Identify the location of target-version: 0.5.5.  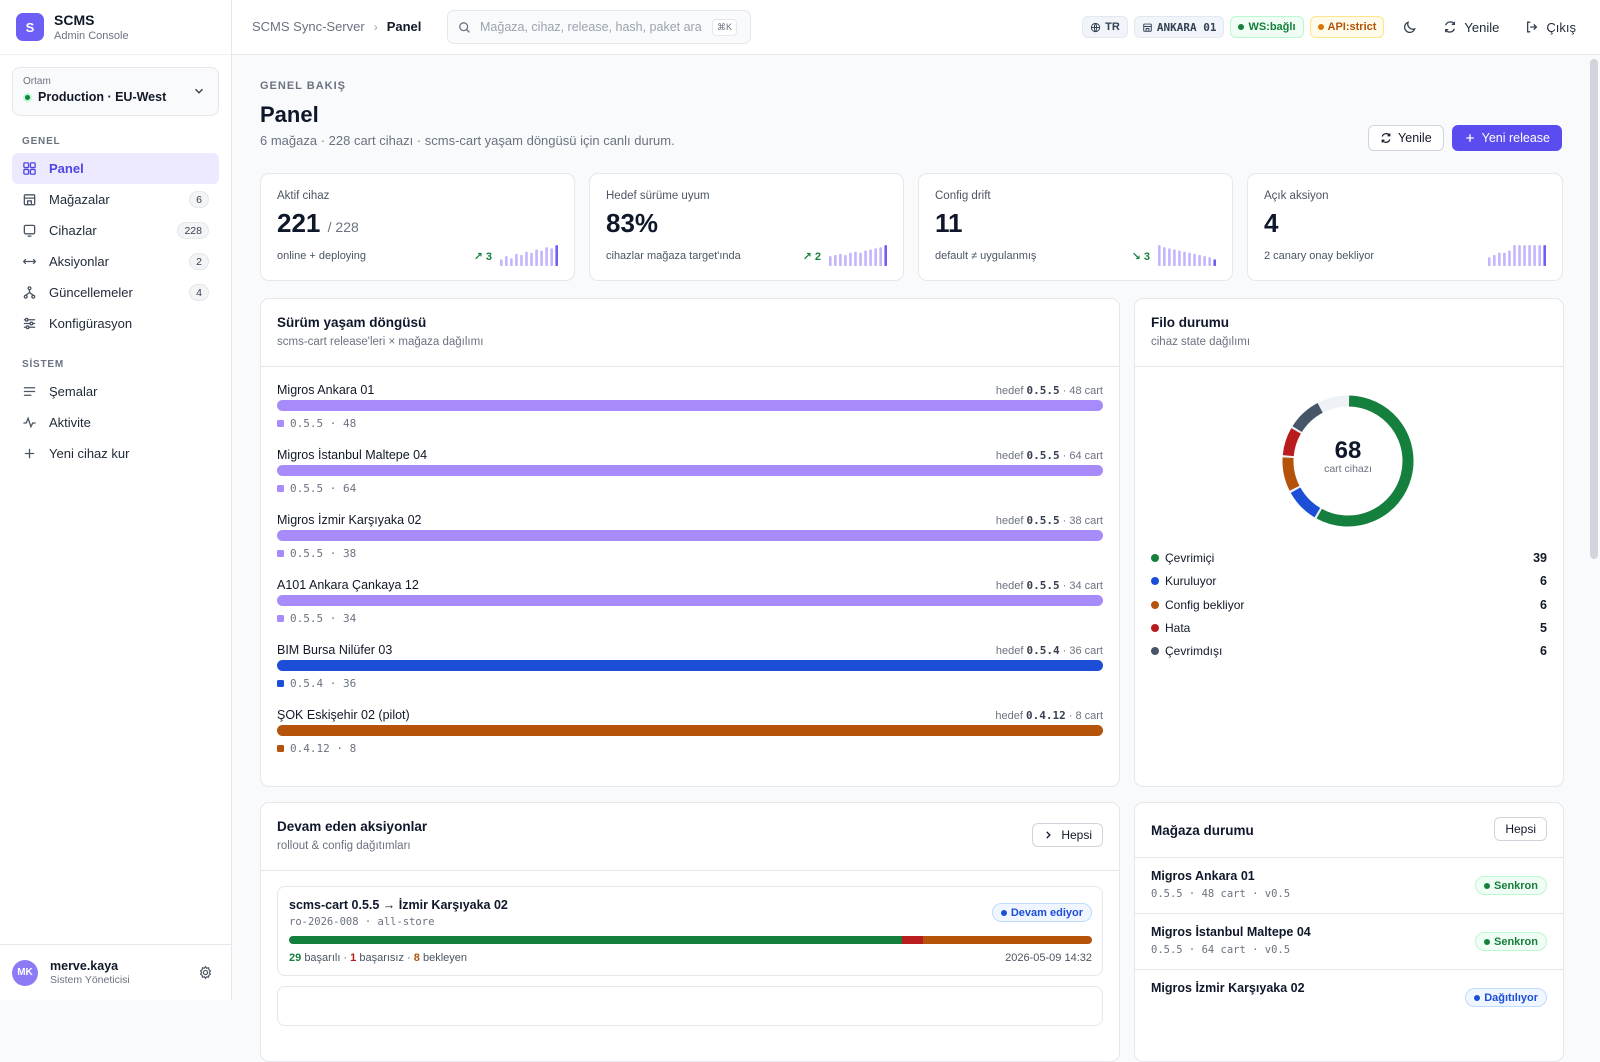
(1042, 585).